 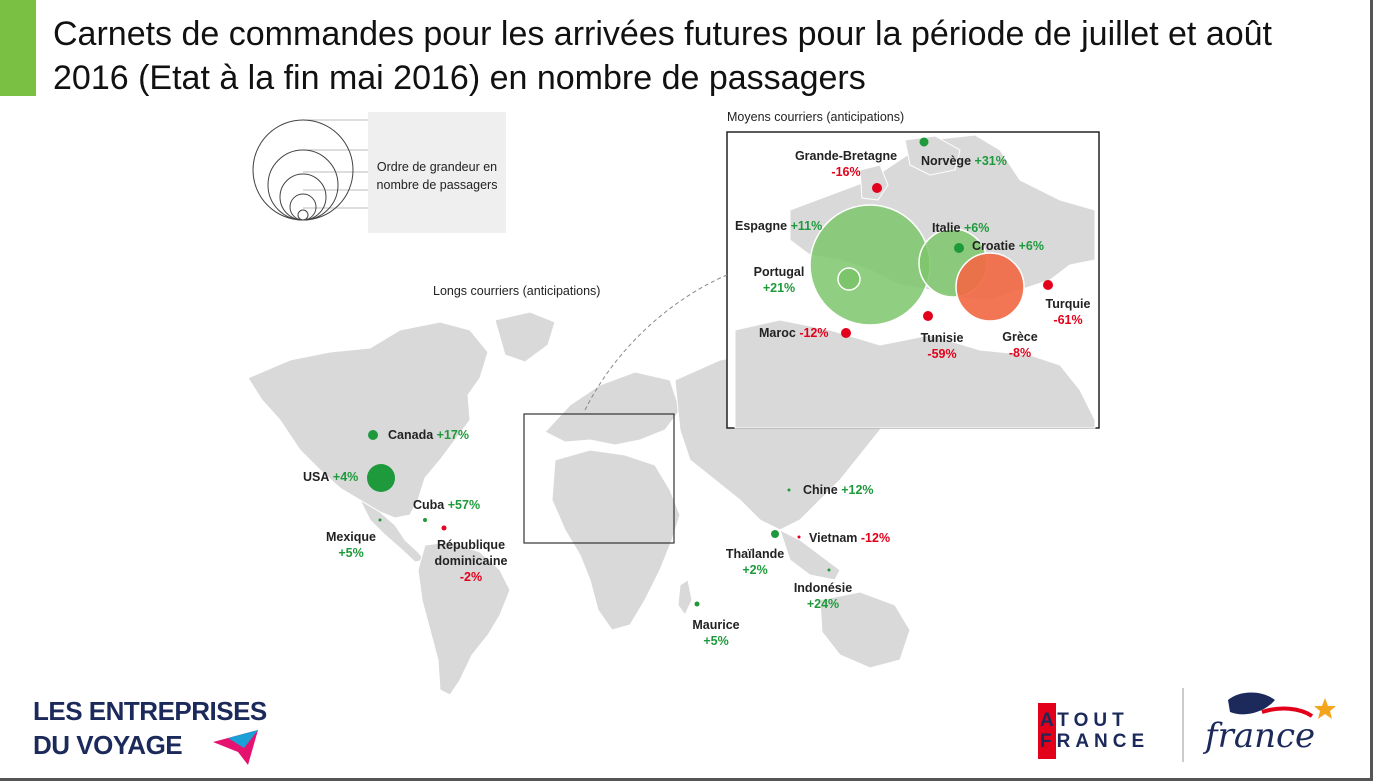 I want to click on south-america-land, so click(x=464, y=618).